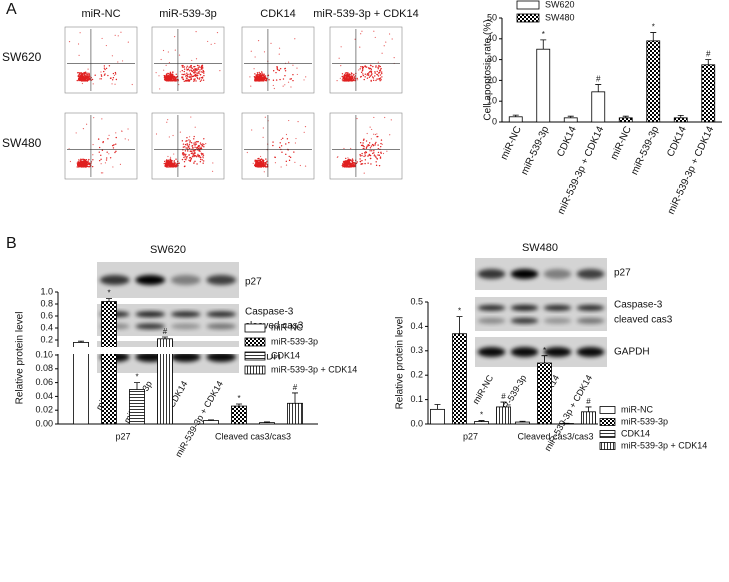 The height and width of the screenshot is (582, 729). What do you see at coordinates (101, 60) in the screenshot?
I see `flow-plot` at bounding box center [101, 60].